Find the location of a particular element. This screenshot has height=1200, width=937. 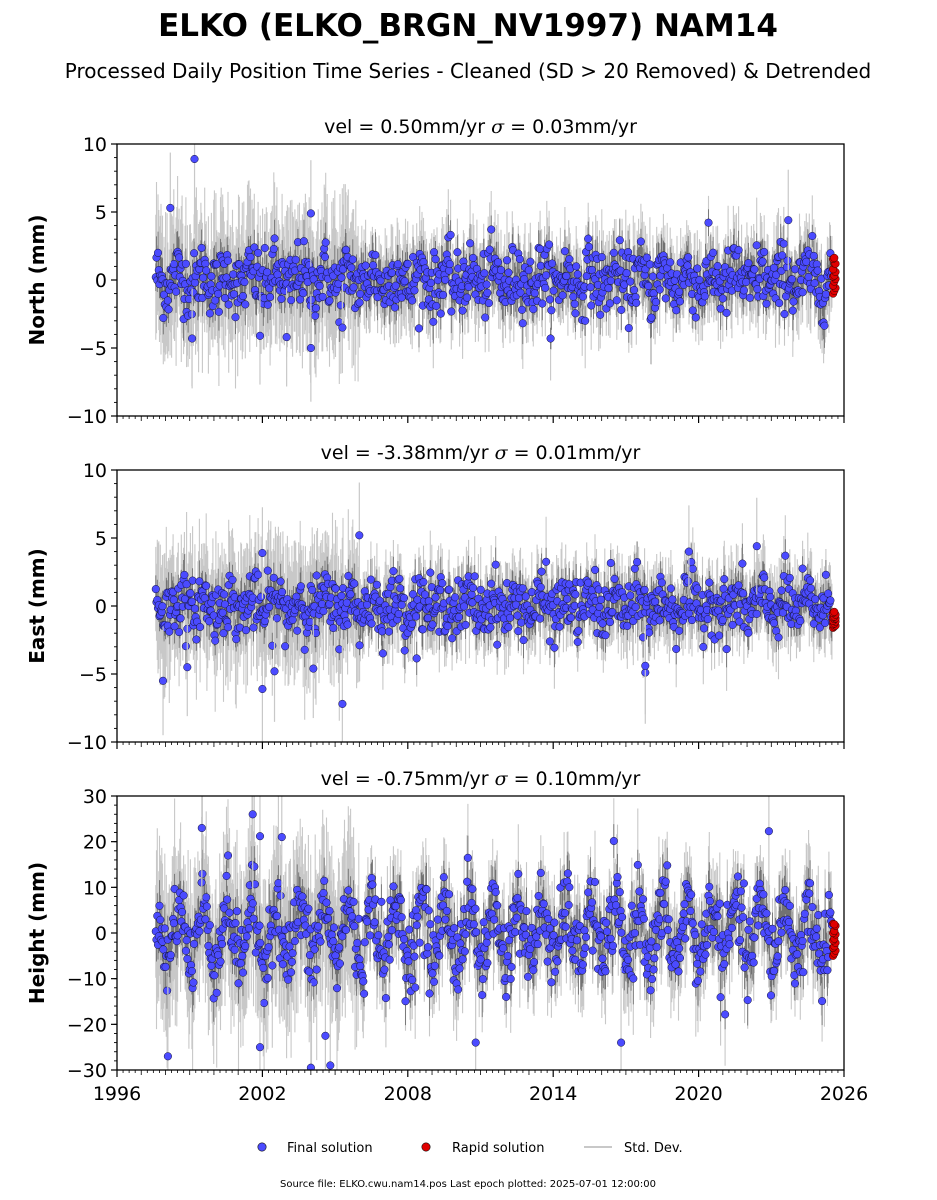

y-axis-label: Height (mm) is located at coordinates (37, 933).